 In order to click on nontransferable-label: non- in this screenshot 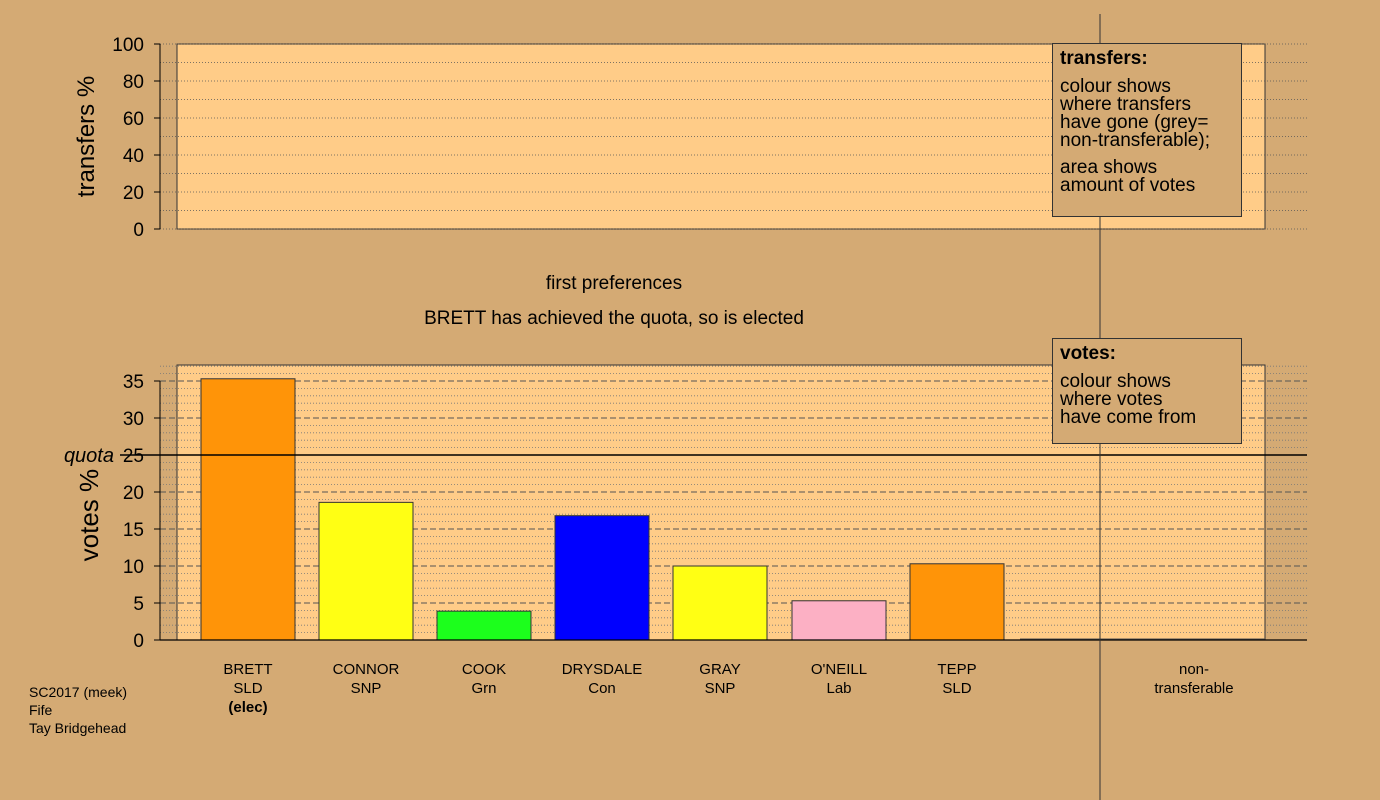, I will do `click(1194, 669)`.